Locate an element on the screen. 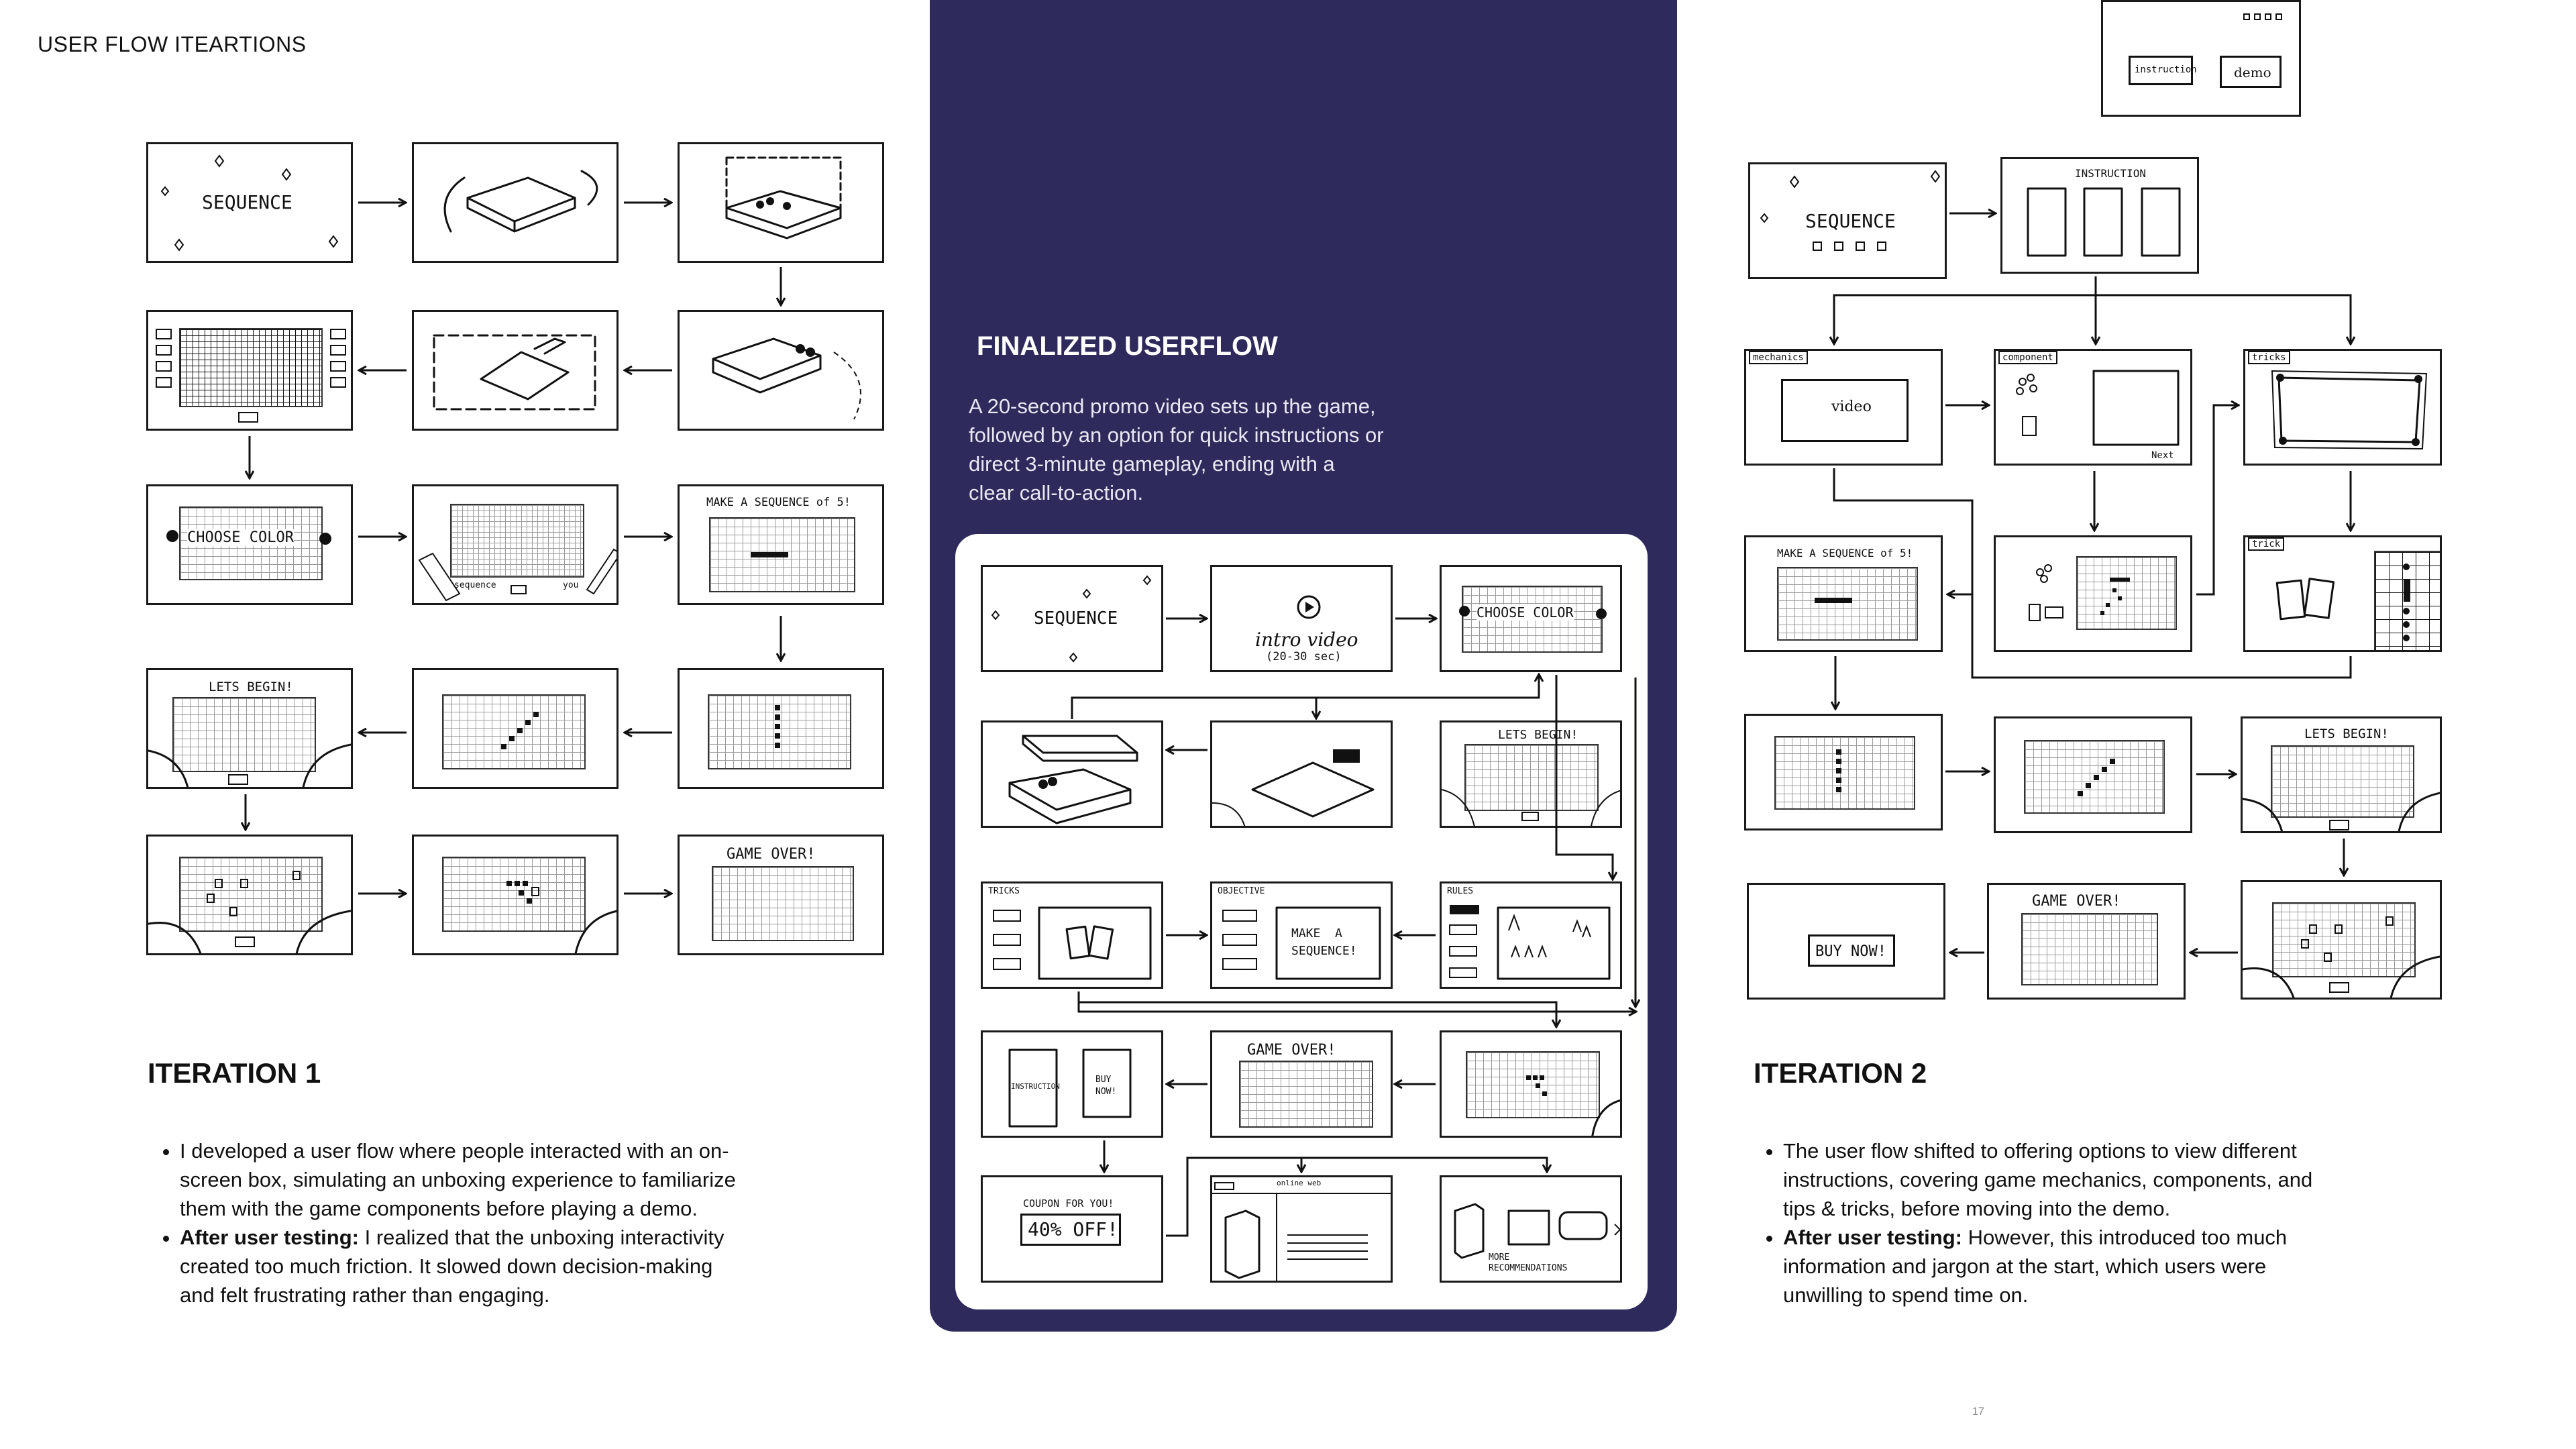 The image size is (2576, 1449). video-label: video is located at coordinates (1851, 406).